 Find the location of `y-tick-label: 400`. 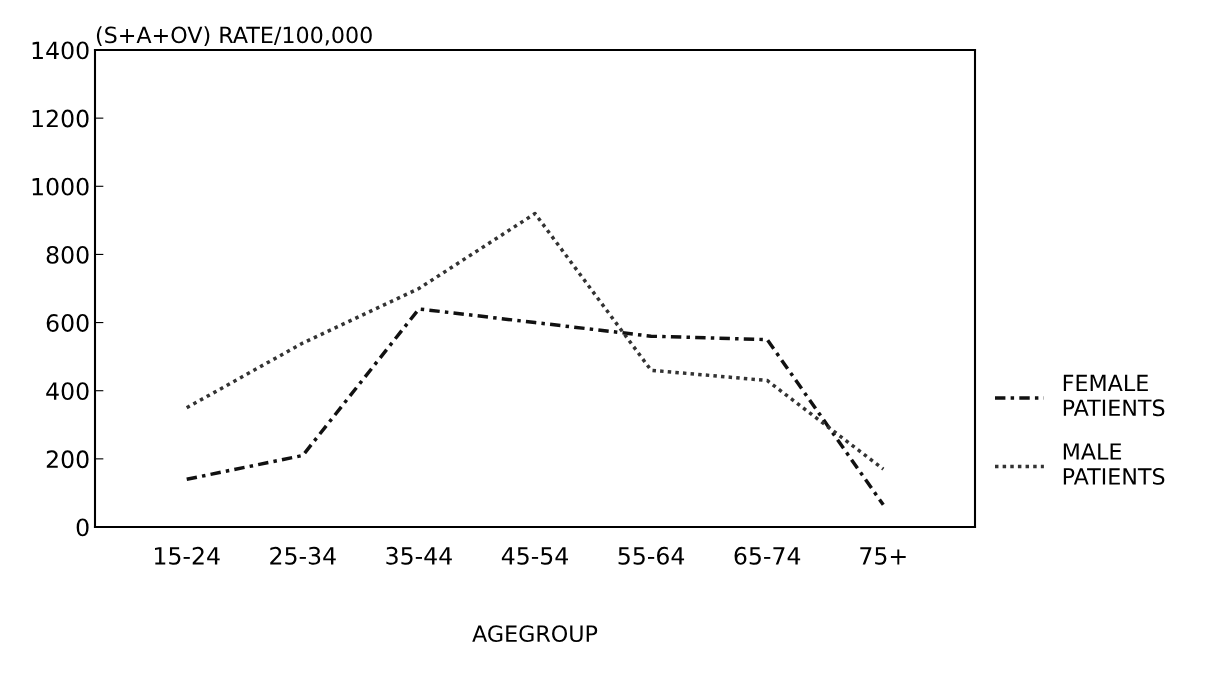

y-tick-label: 400 is located at coordinates (67, 391).